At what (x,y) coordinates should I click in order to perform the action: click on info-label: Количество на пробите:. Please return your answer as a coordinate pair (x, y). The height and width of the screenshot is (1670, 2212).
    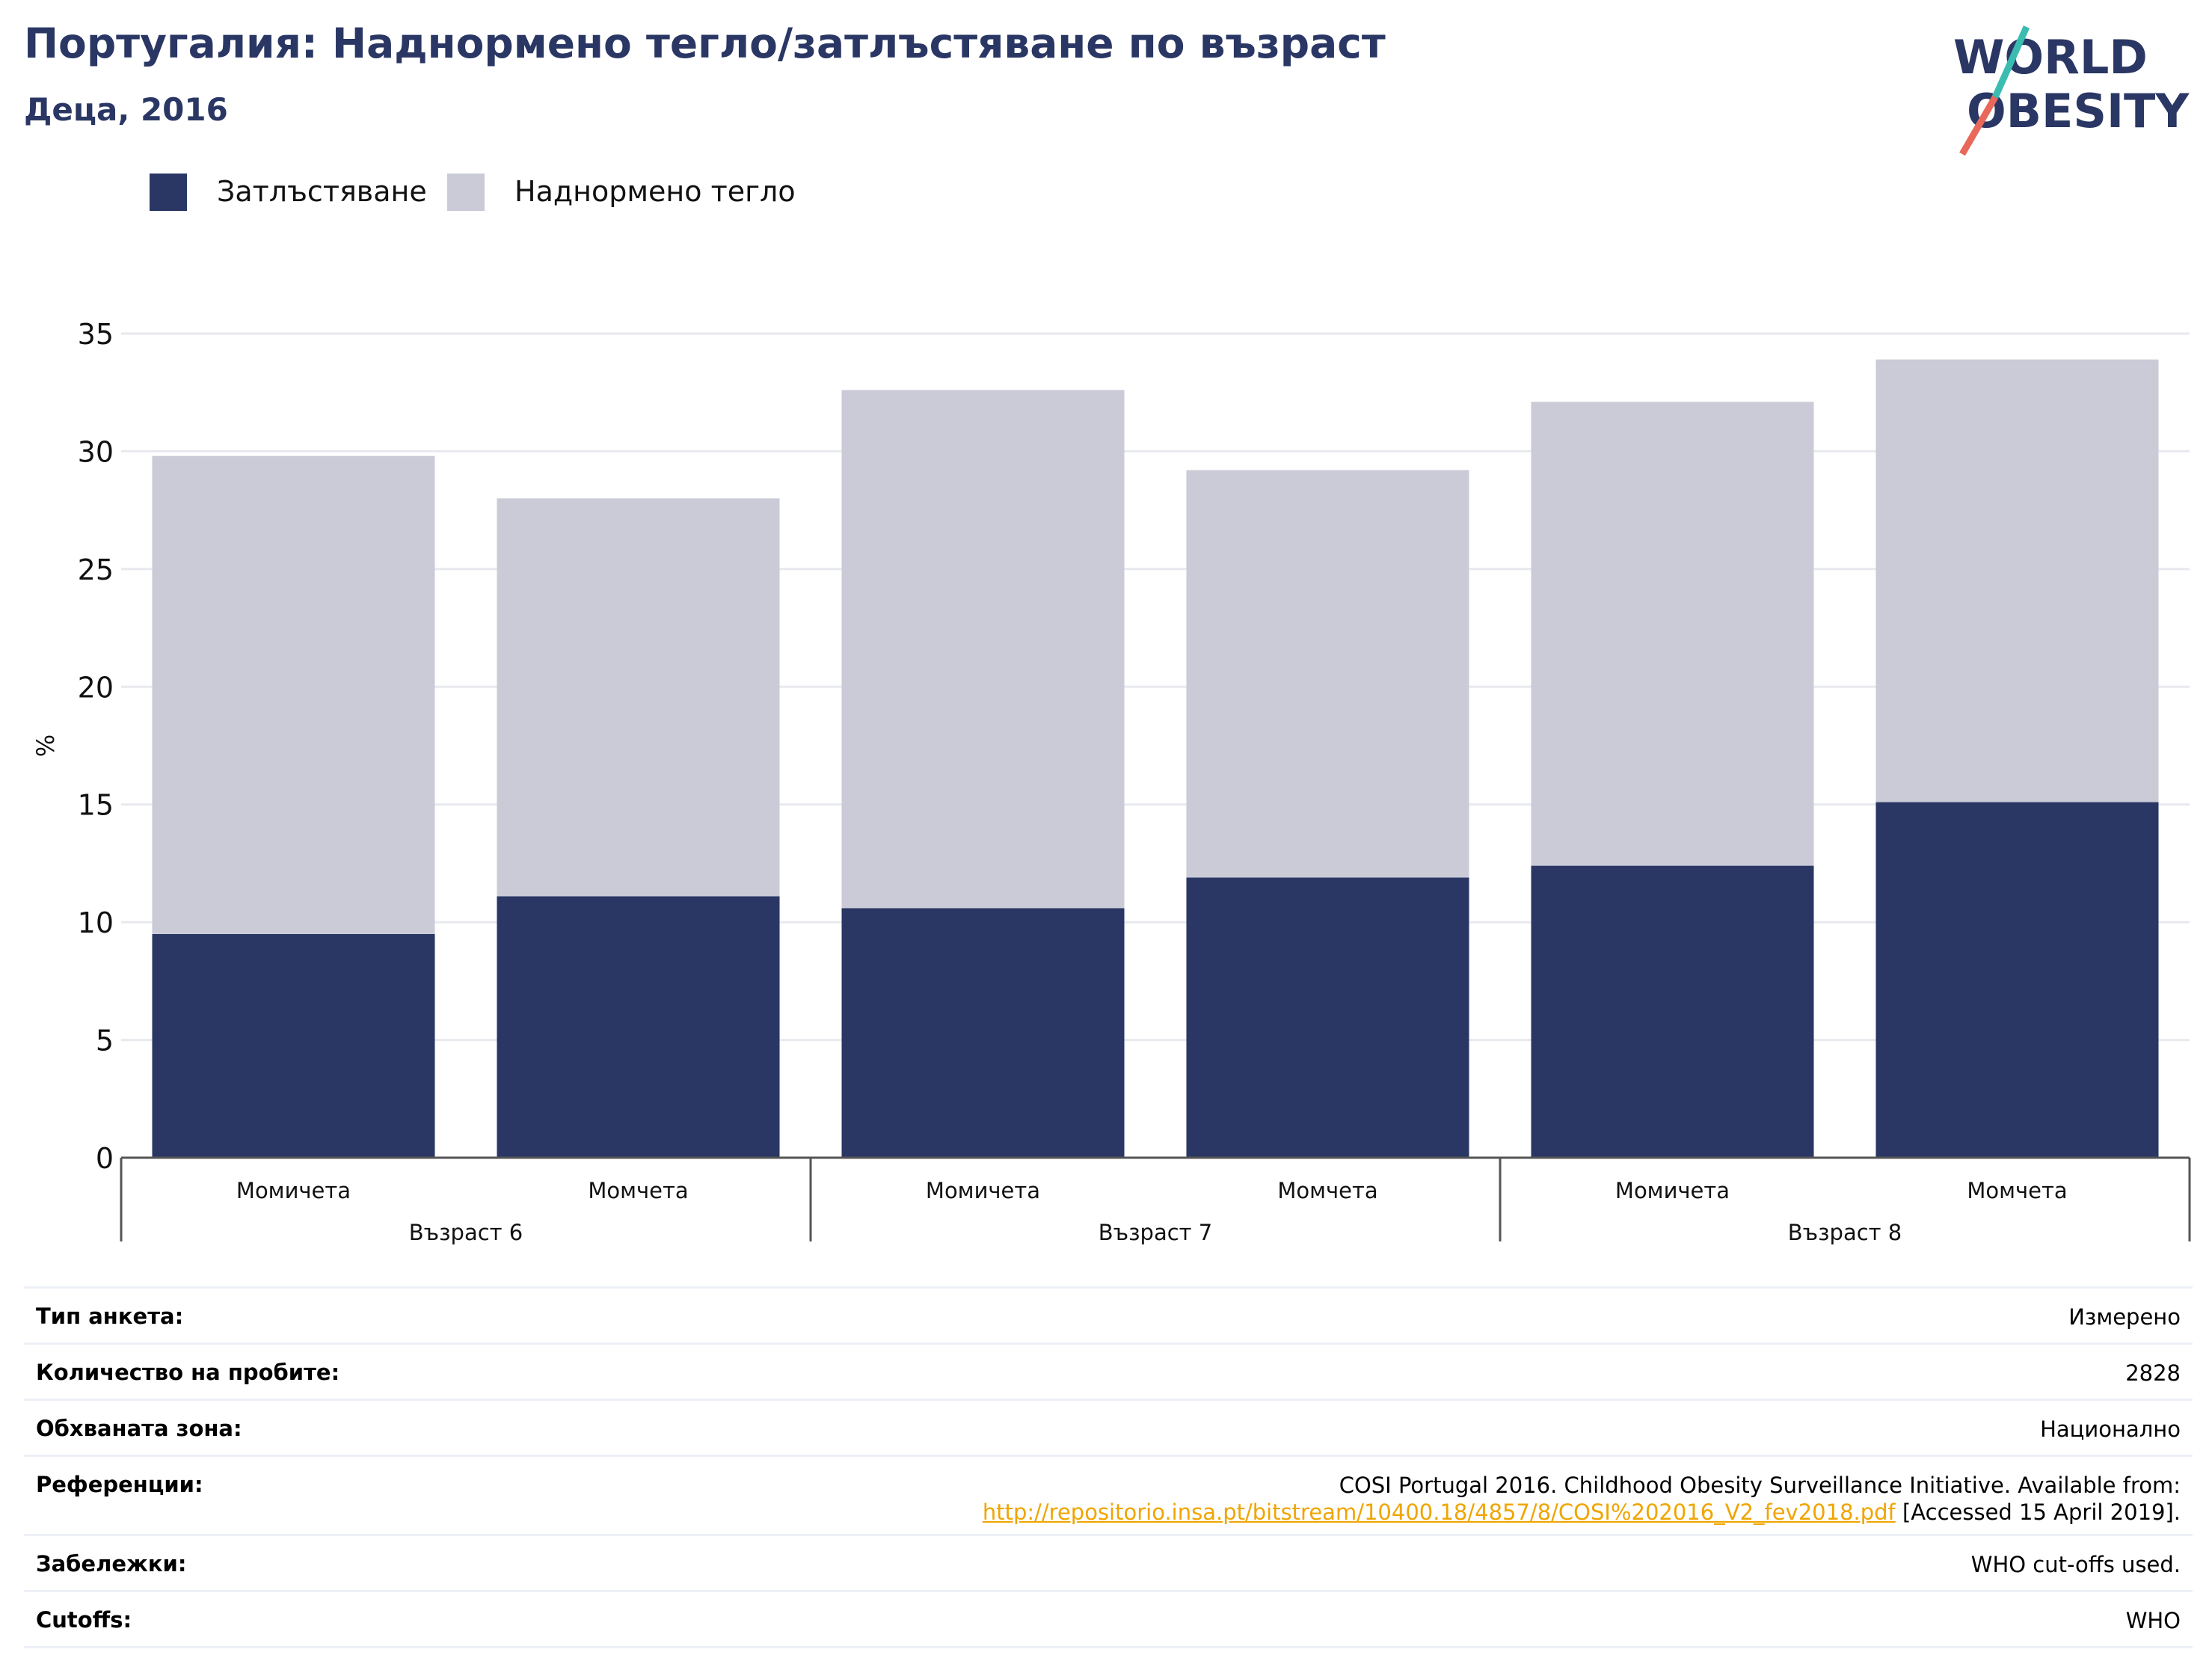
    Looking at the image, I should click on (188, 1372).